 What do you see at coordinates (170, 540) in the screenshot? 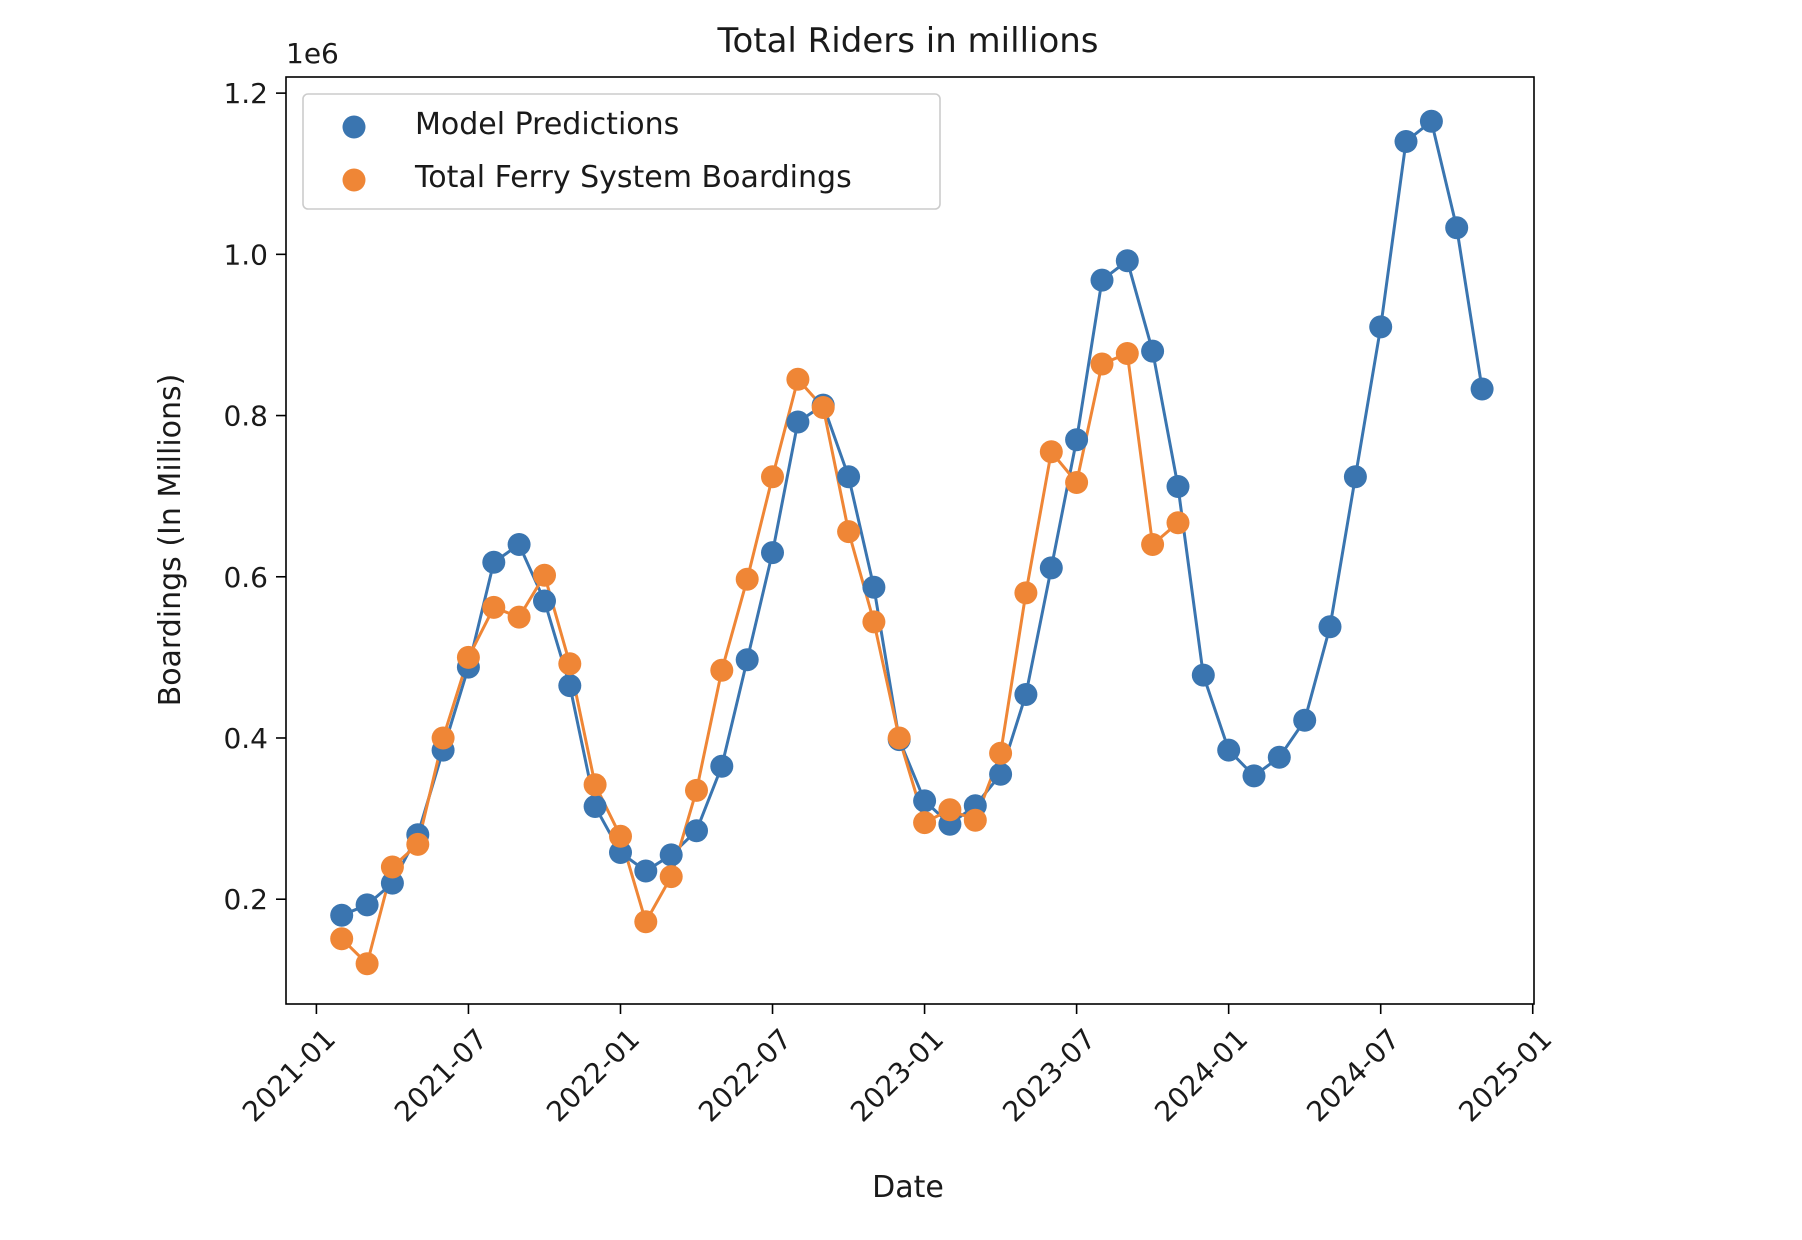
I see `y-axis-label: Boardings (In Millions)` at bounding box center [170, 540].